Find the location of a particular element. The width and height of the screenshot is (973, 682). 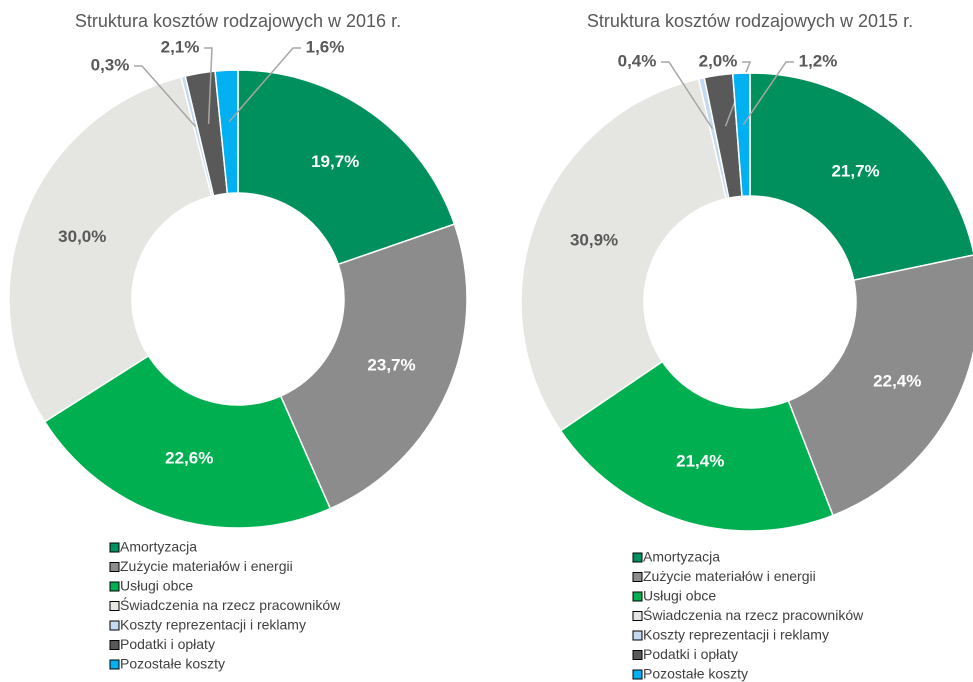

chart-title: Struktura kosztów rodzajowych w 2016 r. is located at coordinates (238, 21).